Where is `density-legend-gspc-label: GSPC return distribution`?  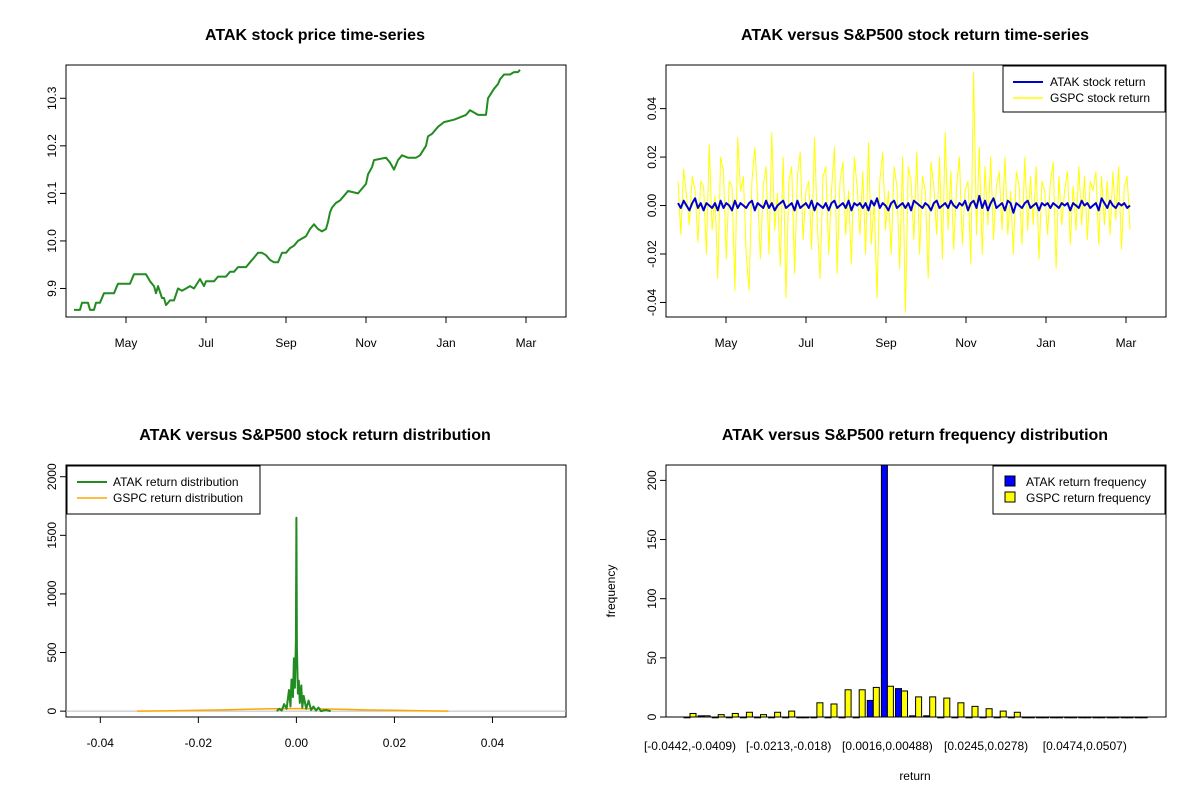 density-legend-gspc-label: GSPC return distribution is located at coordinates (178, 498).